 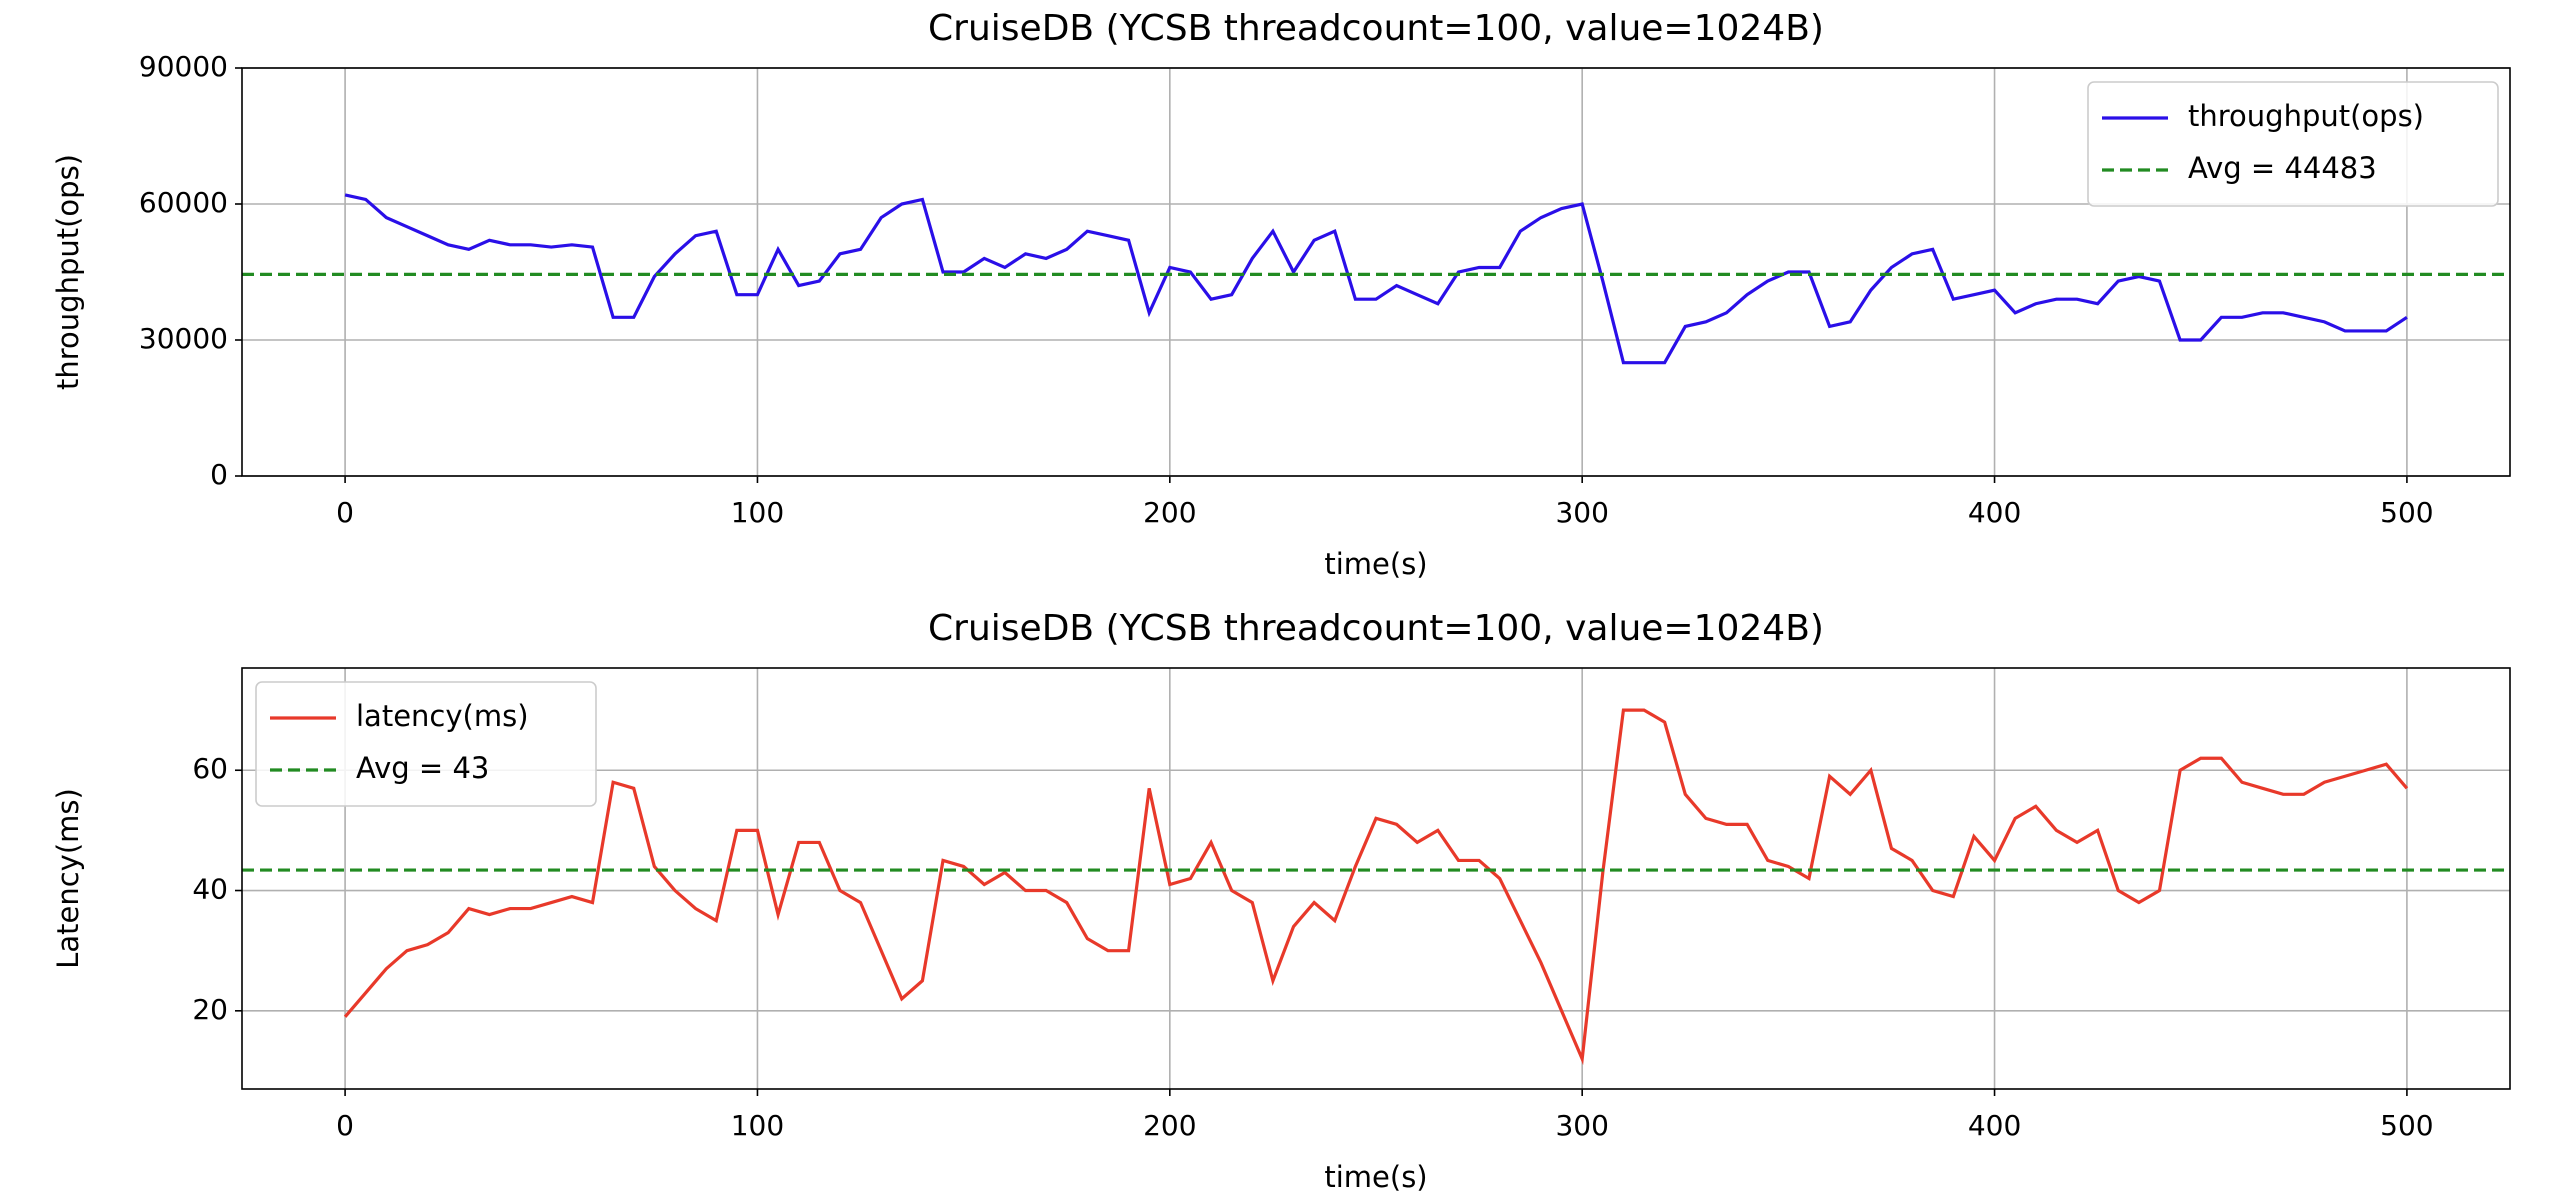 I want to click on y-axis-label: throughput(ops), so click(x=68, y=272).